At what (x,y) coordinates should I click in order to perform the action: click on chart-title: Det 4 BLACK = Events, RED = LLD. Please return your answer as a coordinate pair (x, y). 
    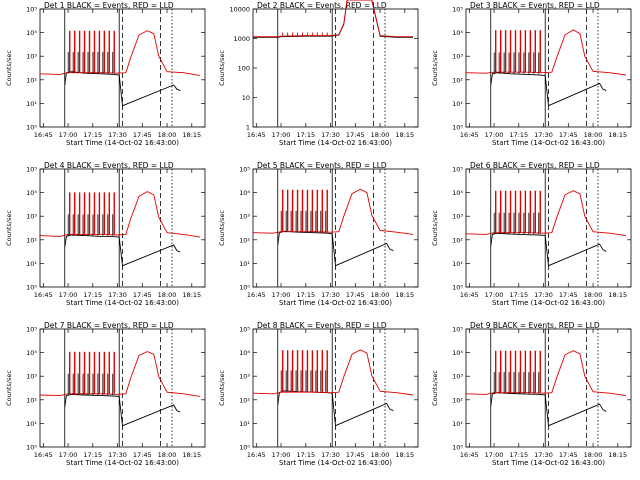
    Looking at the image, I should click on (109, 165).